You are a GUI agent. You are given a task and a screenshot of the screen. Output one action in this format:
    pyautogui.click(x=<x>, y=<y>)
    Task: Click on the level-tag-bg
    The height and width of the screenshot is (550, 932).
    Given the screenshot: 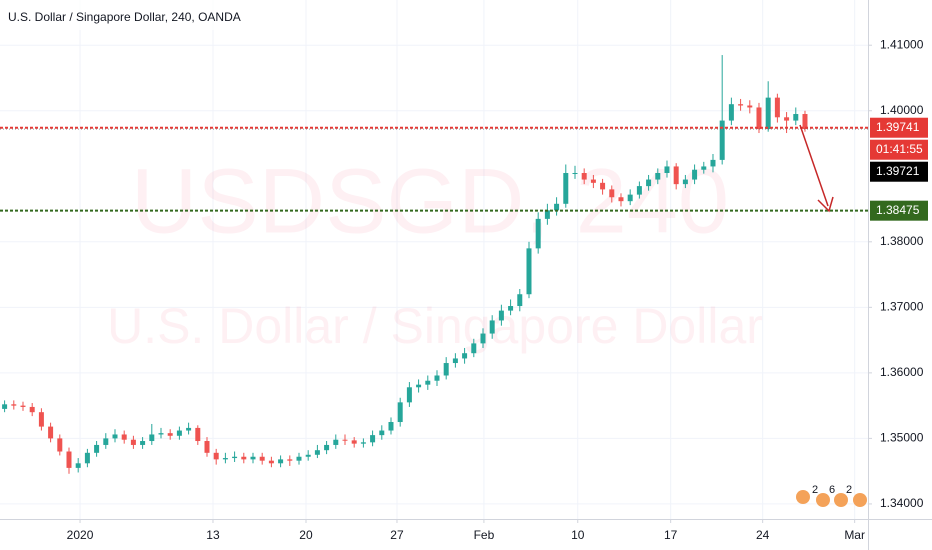 What is the action you would take?
    pyautogui.click(x=899, y=127)
    